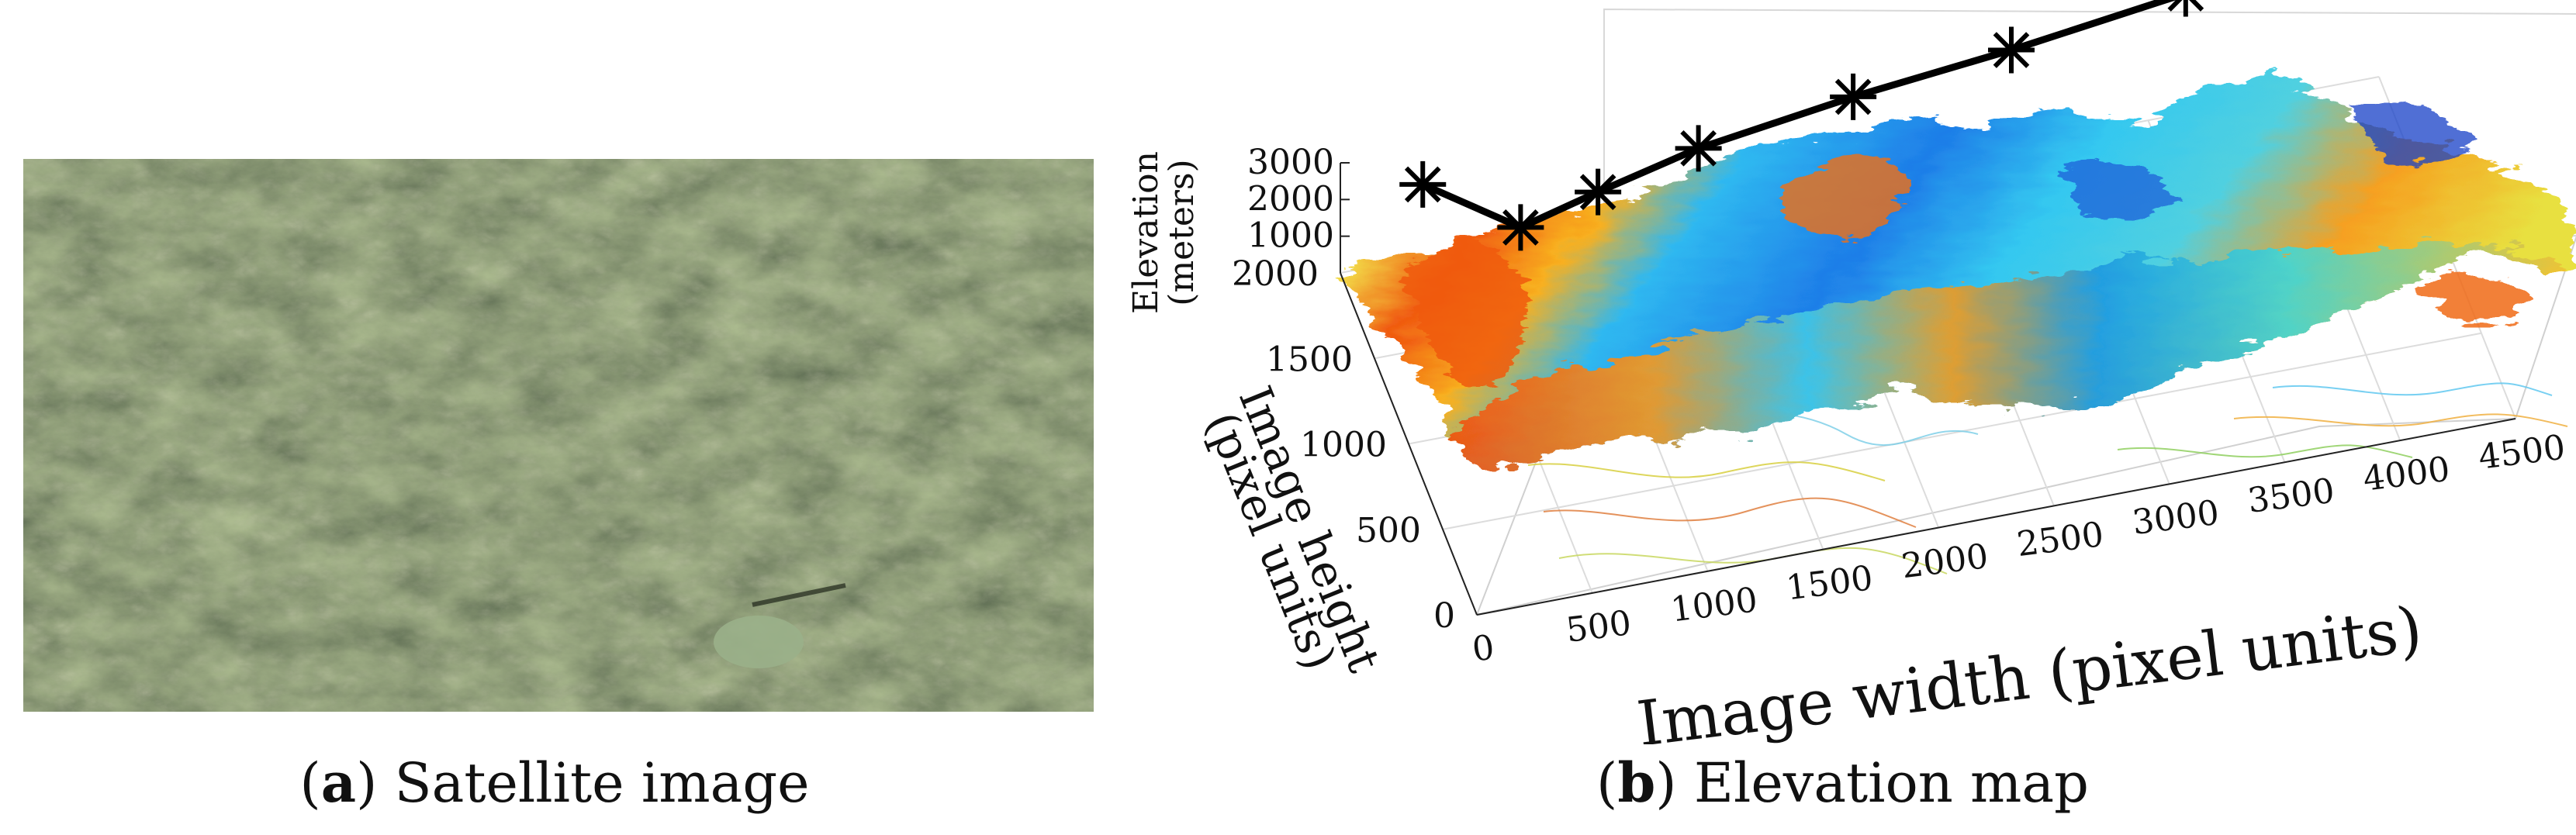 This screenshot has width=2576, height=835. What do you see at coordinates (1290, 199) in the screenshot?
I see `z-tick-label: 2000` at bounding box center [1290, 199].